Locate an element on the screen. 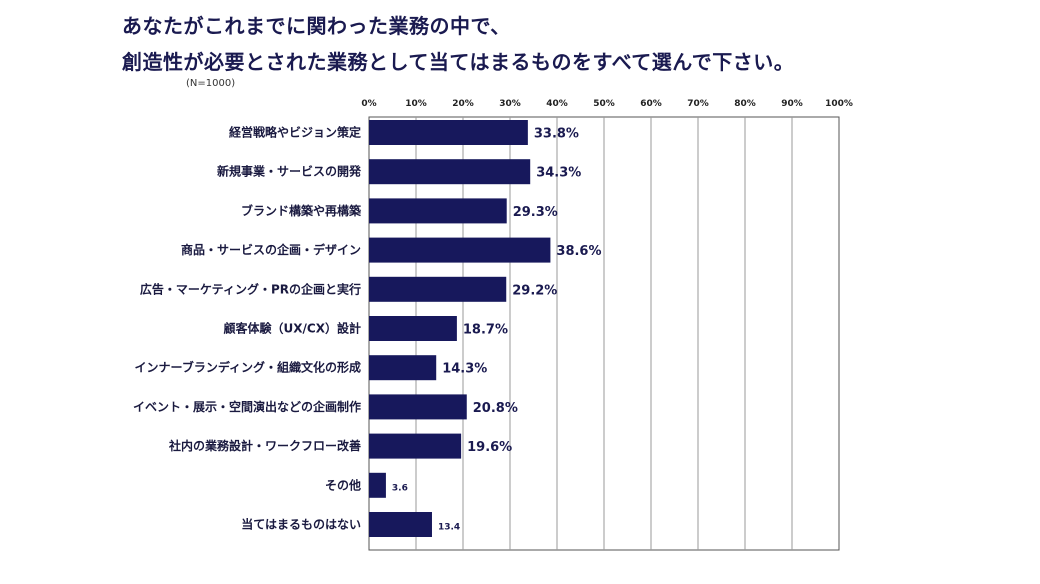  sample-size-note: (N=1000) is located at coordinates (211, 83).